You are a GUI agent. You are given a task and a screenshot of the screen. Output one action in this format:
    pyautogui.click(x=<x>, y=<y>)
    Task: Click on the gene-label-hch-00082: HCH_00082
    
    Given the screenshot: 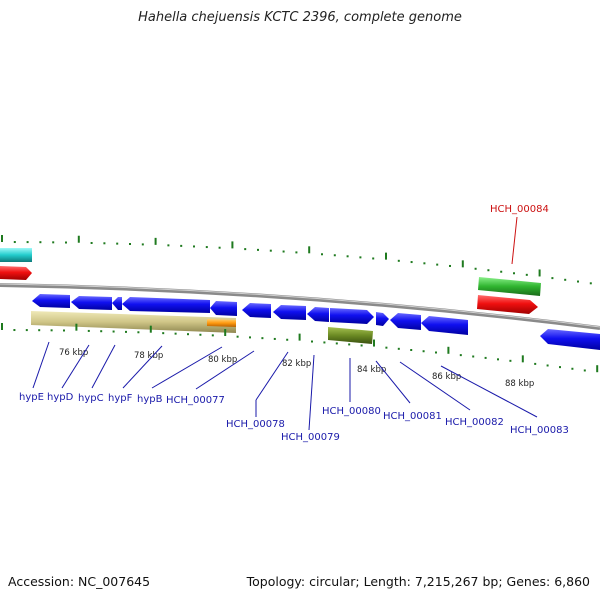 What is the action you would take?
    pyautogui.click(x=474, y=422)
    